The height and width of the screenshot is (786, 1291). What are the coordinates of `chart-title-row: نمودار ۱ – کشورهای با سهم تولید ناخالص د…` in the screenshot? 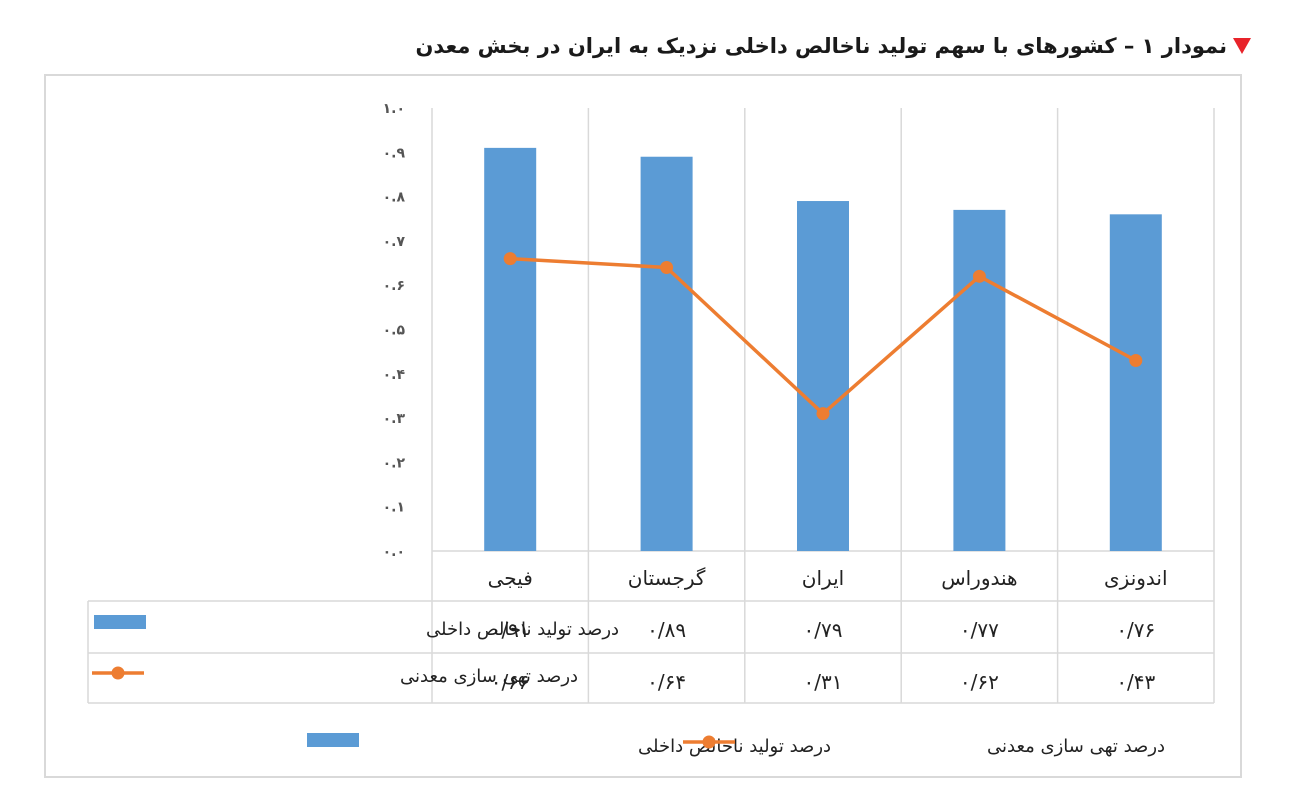 It's located at (833, 46).